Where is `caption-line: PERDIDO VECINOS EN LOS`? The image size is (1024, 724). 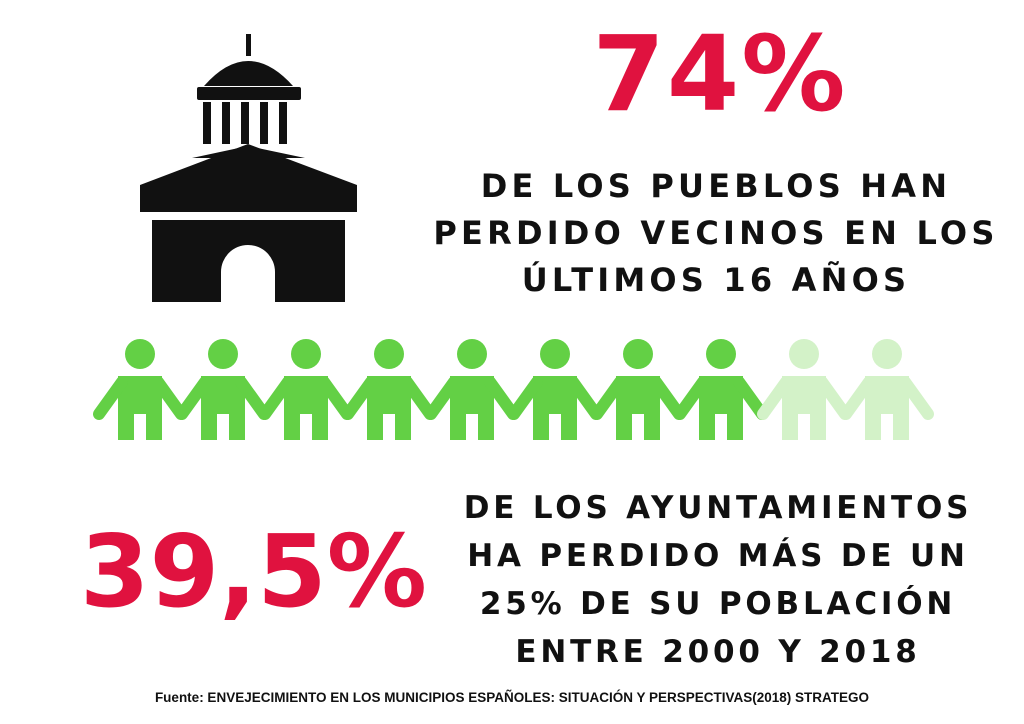
caption-line: PERDIDO VECINOS EN LOS is located at coordinates (716, 233).